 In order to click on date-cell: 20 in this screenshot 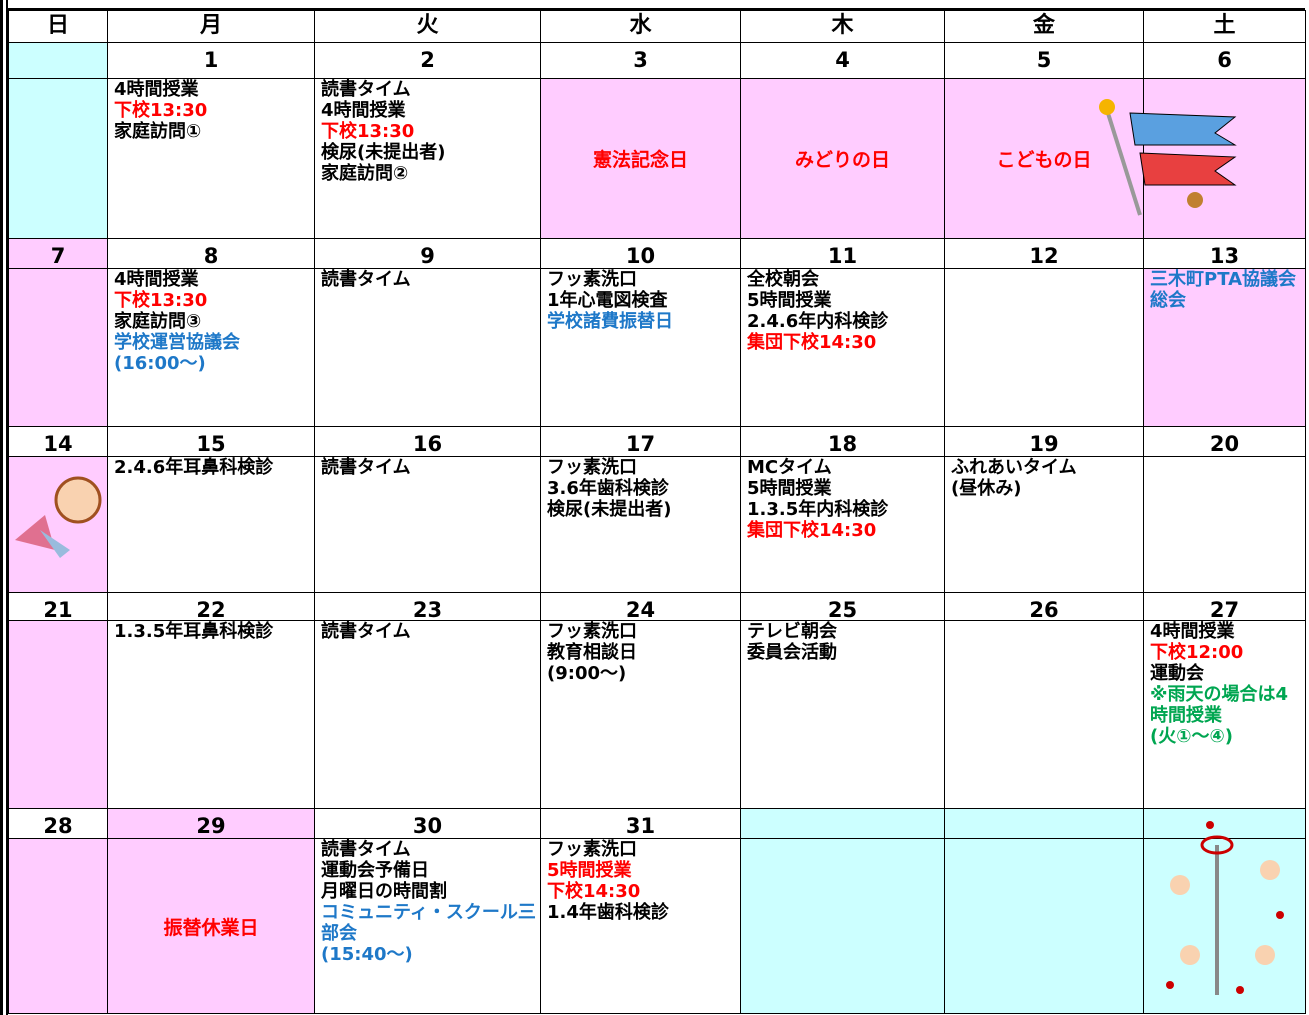, I will do `click(1224, 441)`.